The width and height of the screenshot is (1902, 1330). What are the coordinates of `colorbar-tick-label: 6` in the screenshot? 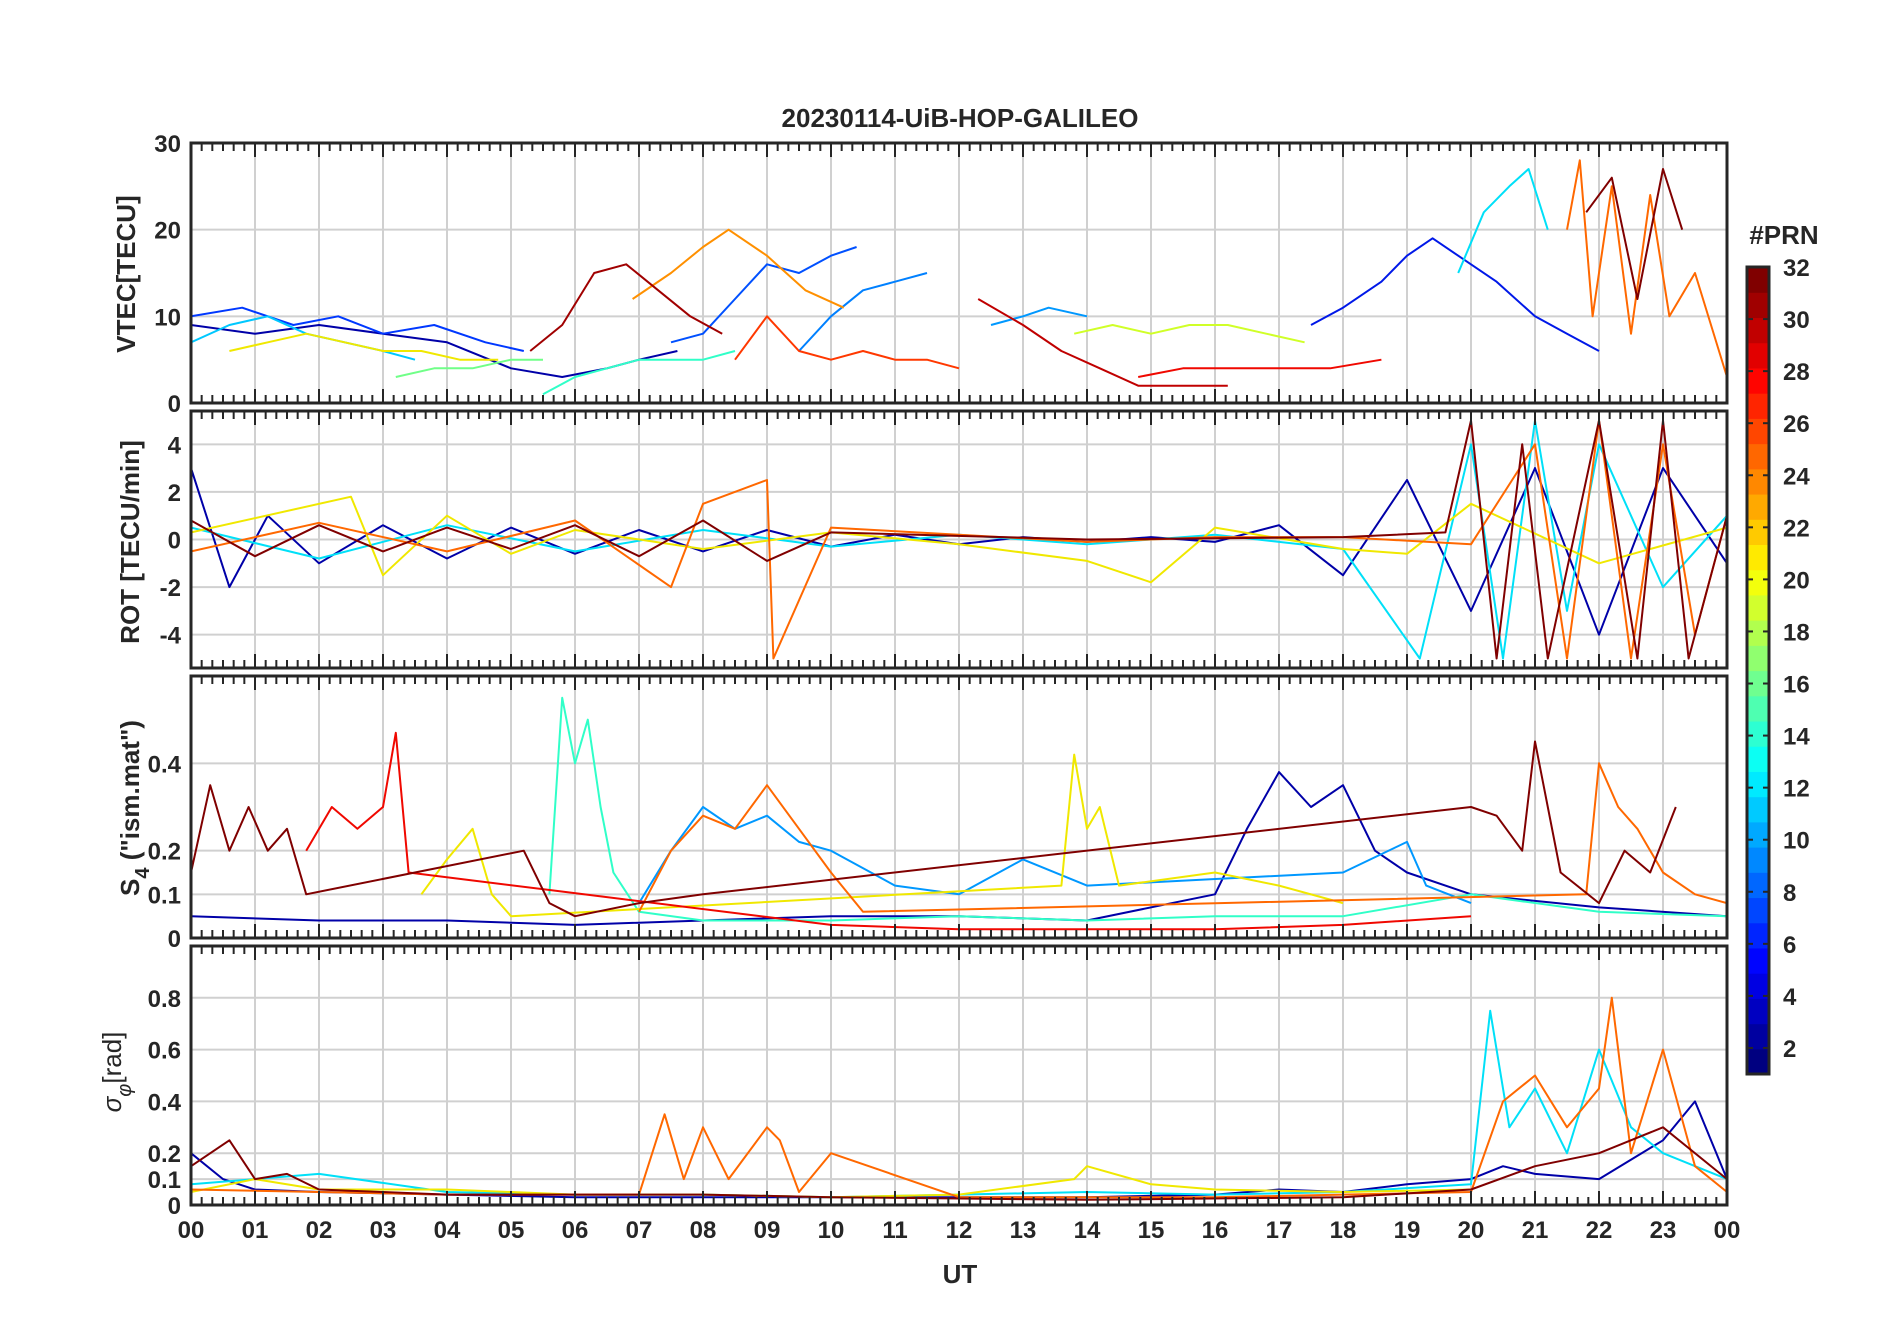 It's located at (1789, 945).